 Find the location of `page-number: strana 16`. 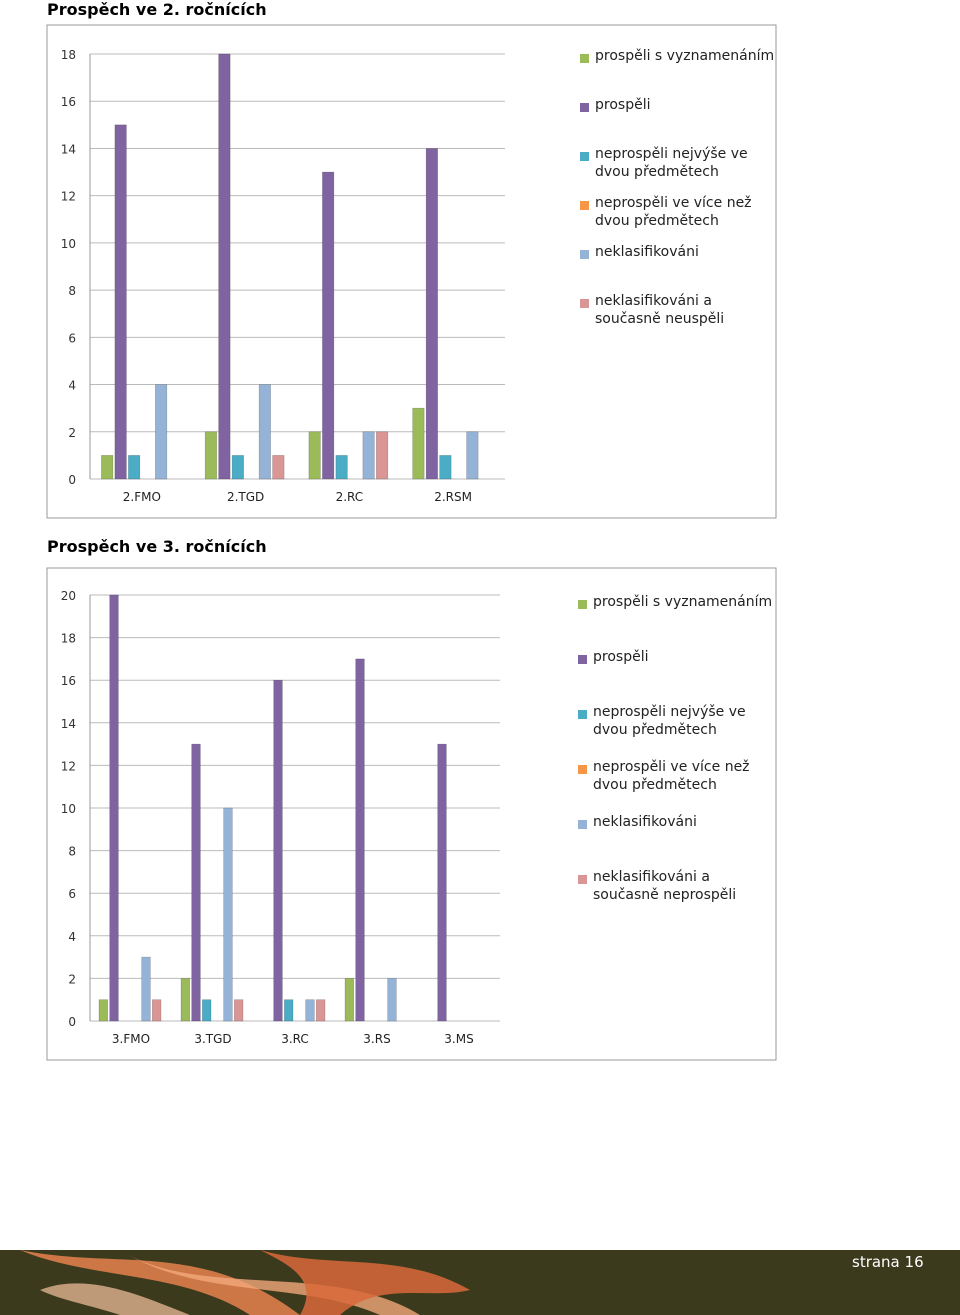

page-number: strana 16 is located at coordinates (888, 1262).